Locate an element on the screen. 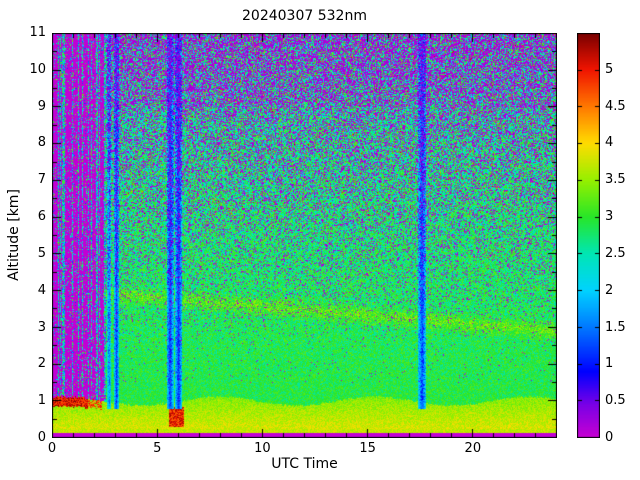  colorbar-tick-label: 2 is located at coordinates (609, 290).